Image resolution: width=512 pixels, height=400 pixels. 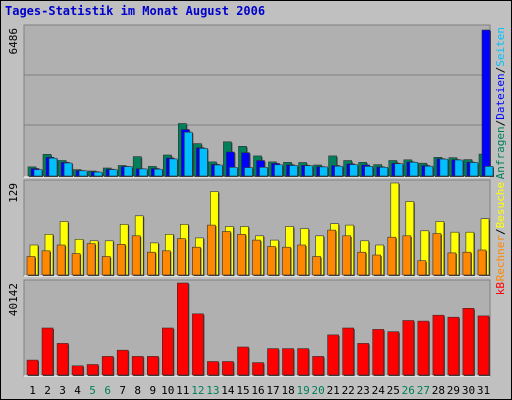 I want to click on x-tick-label-day-6: 6, so click(x=107, y=390).